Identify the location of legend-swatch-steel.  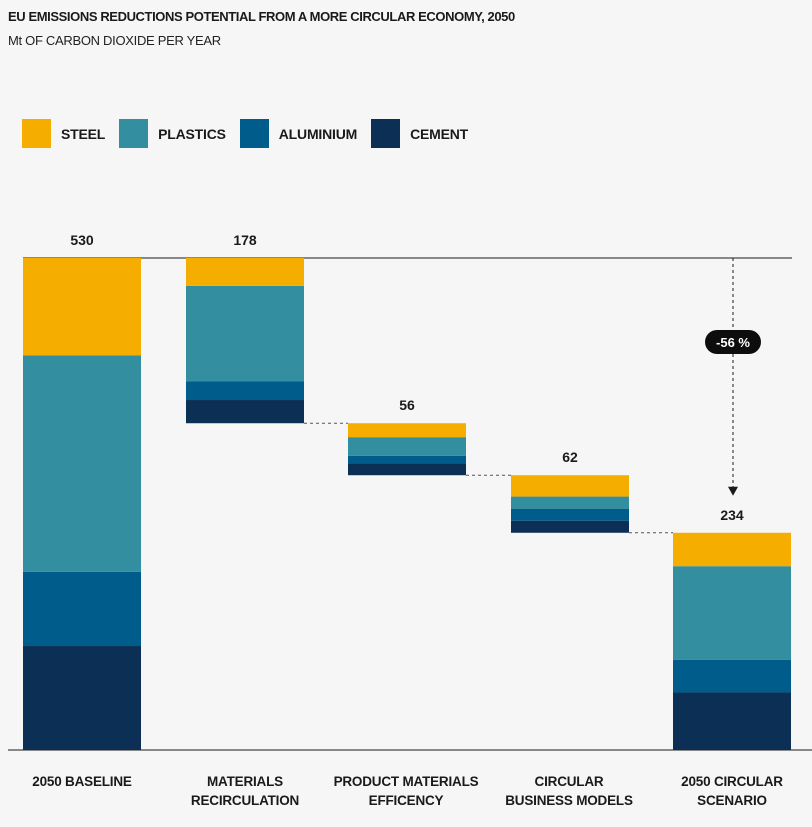
(36, 133).